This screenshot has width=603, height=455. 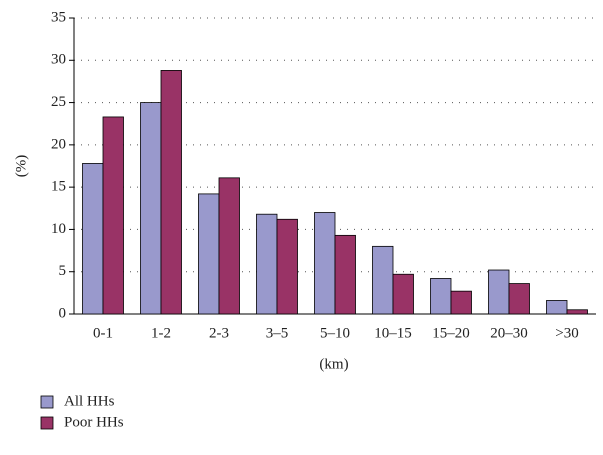 What do you see at coordinates (219, 333) in the screenshot?
I see `x-tick-label: 2-3` at bounding box center [219, 333].